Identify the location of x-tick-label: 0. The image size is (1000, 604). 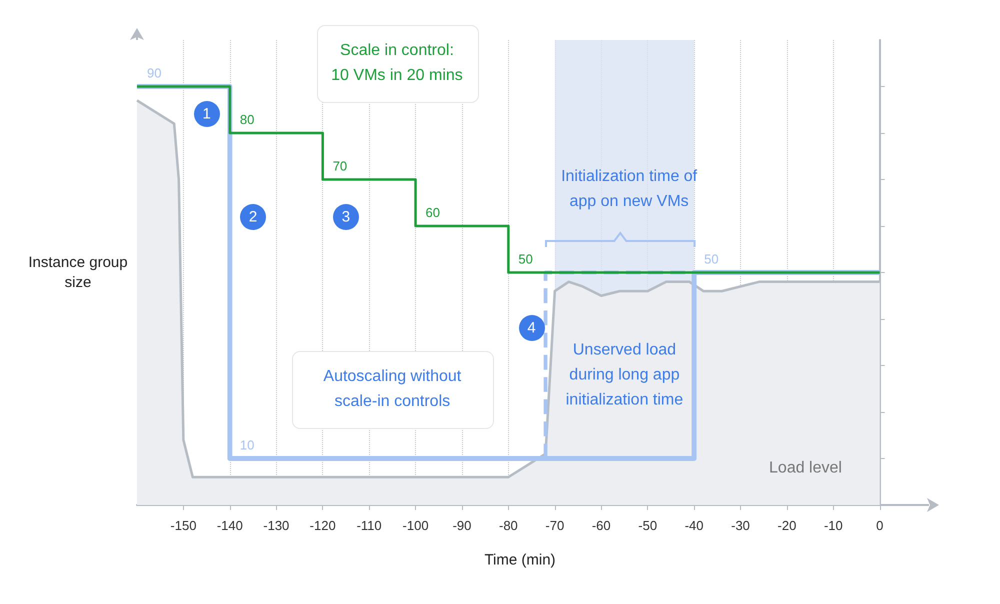
(880, 525).